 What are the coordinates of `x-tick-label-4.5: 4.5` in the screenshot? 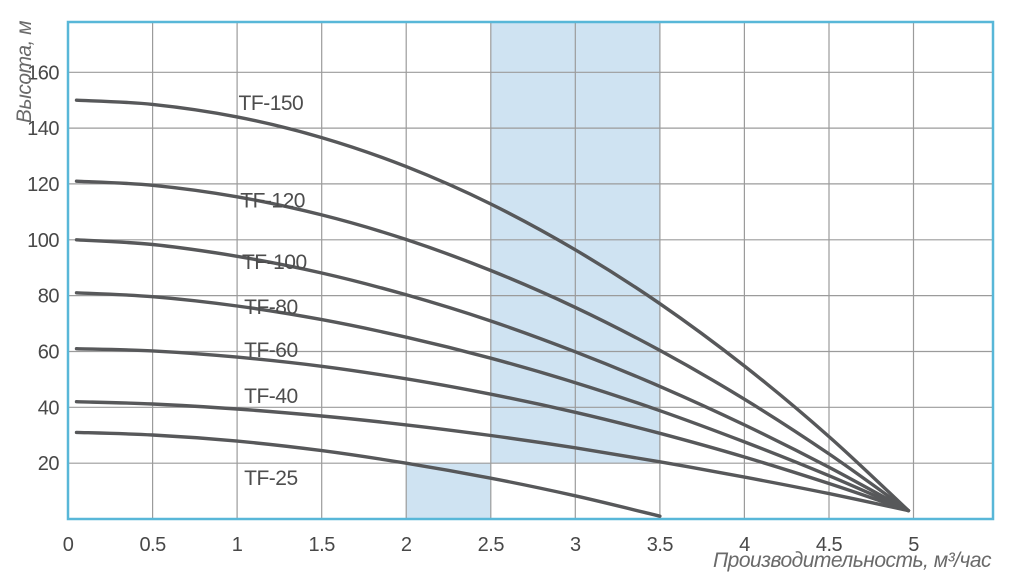 It's located at (829, 545).